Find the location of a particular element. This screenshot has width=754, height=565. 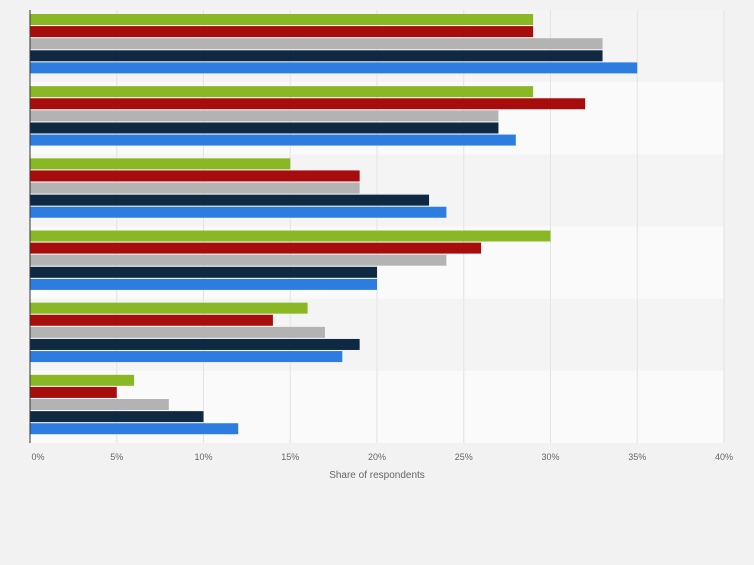

x-tick-label: 20% is located at coordinates (377, 457).